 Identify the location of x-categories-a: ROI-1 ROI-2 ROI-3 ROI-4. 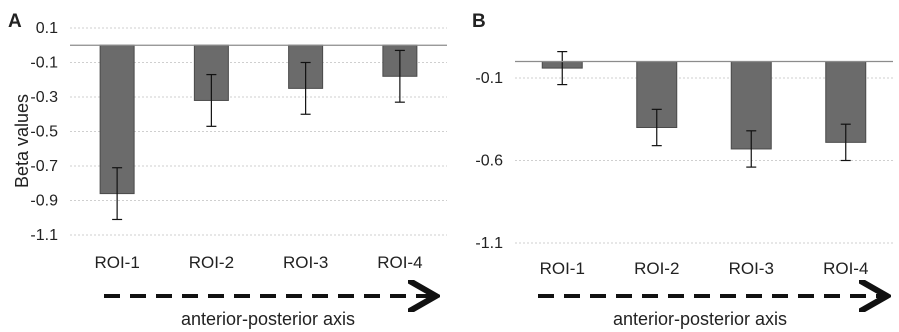
(258, 262).